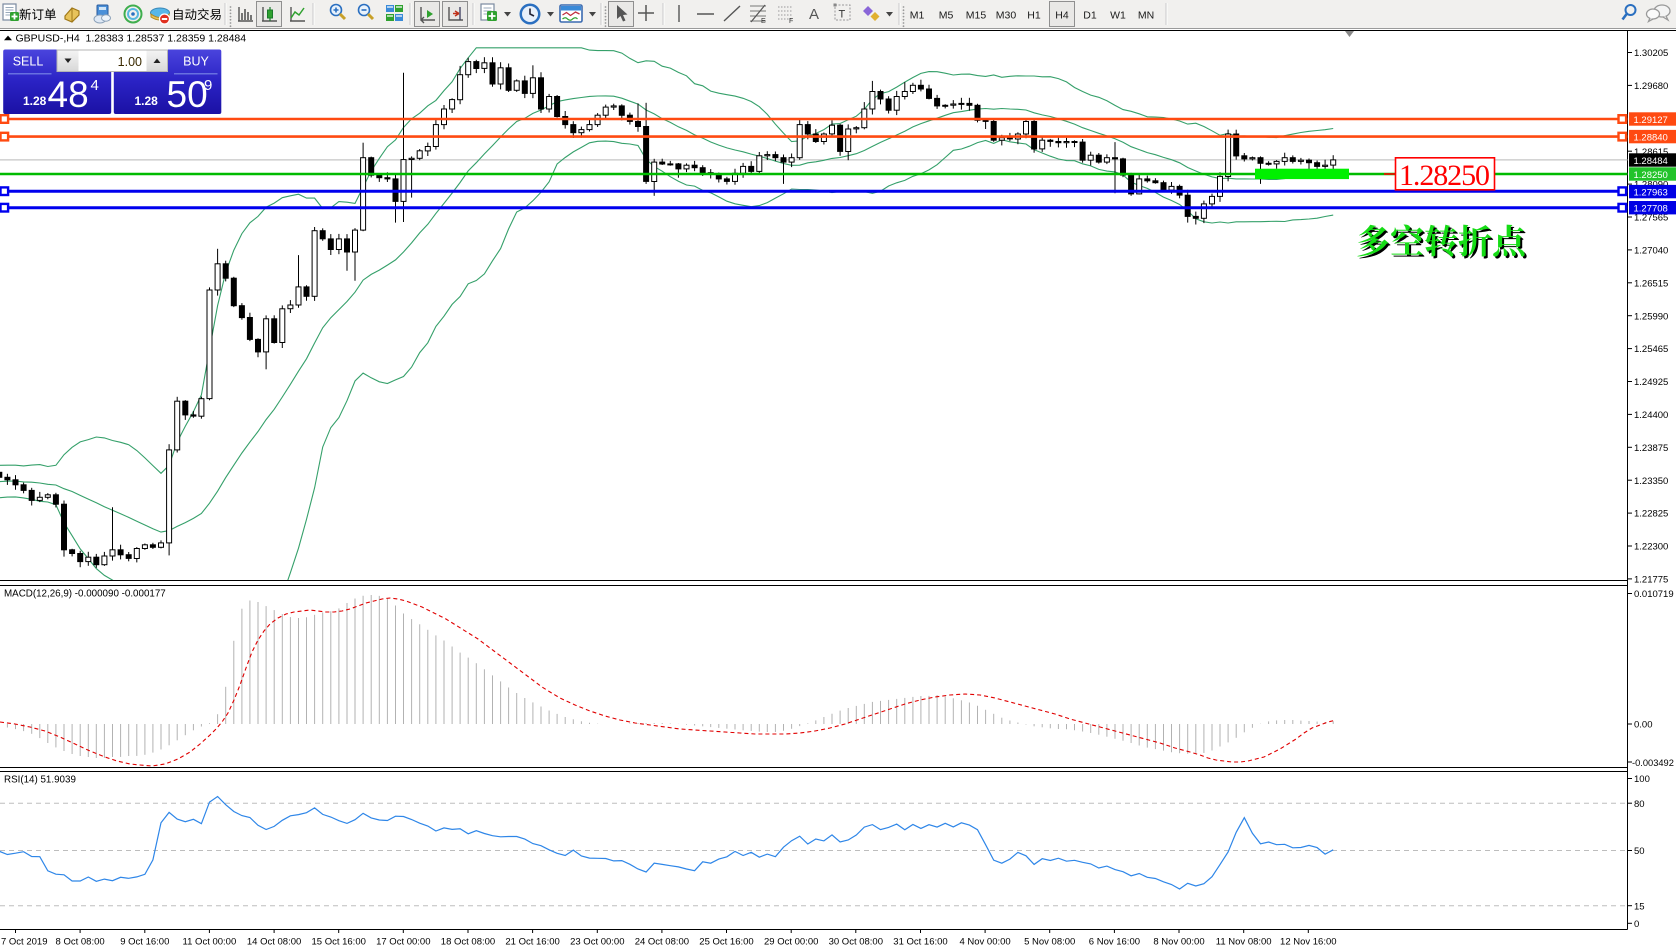  Describe the element at coordinates (814, 14) in the screenshot. I see `svg-text: A` at that location.